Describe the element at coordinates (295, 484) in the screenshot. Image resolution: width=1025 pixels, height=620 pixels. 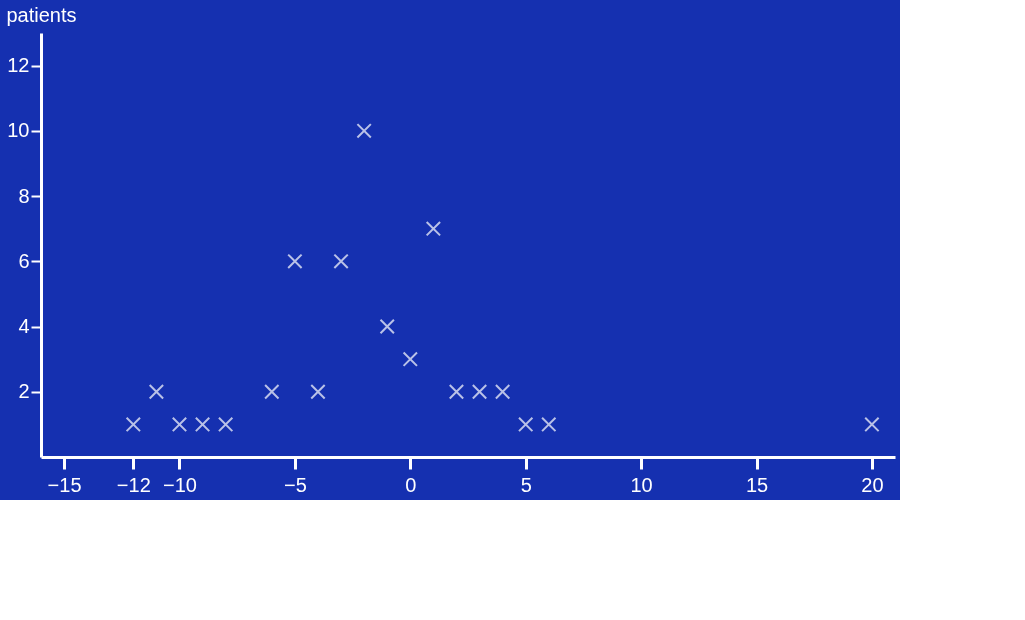
I see `x-tick-label: −5` at that location.